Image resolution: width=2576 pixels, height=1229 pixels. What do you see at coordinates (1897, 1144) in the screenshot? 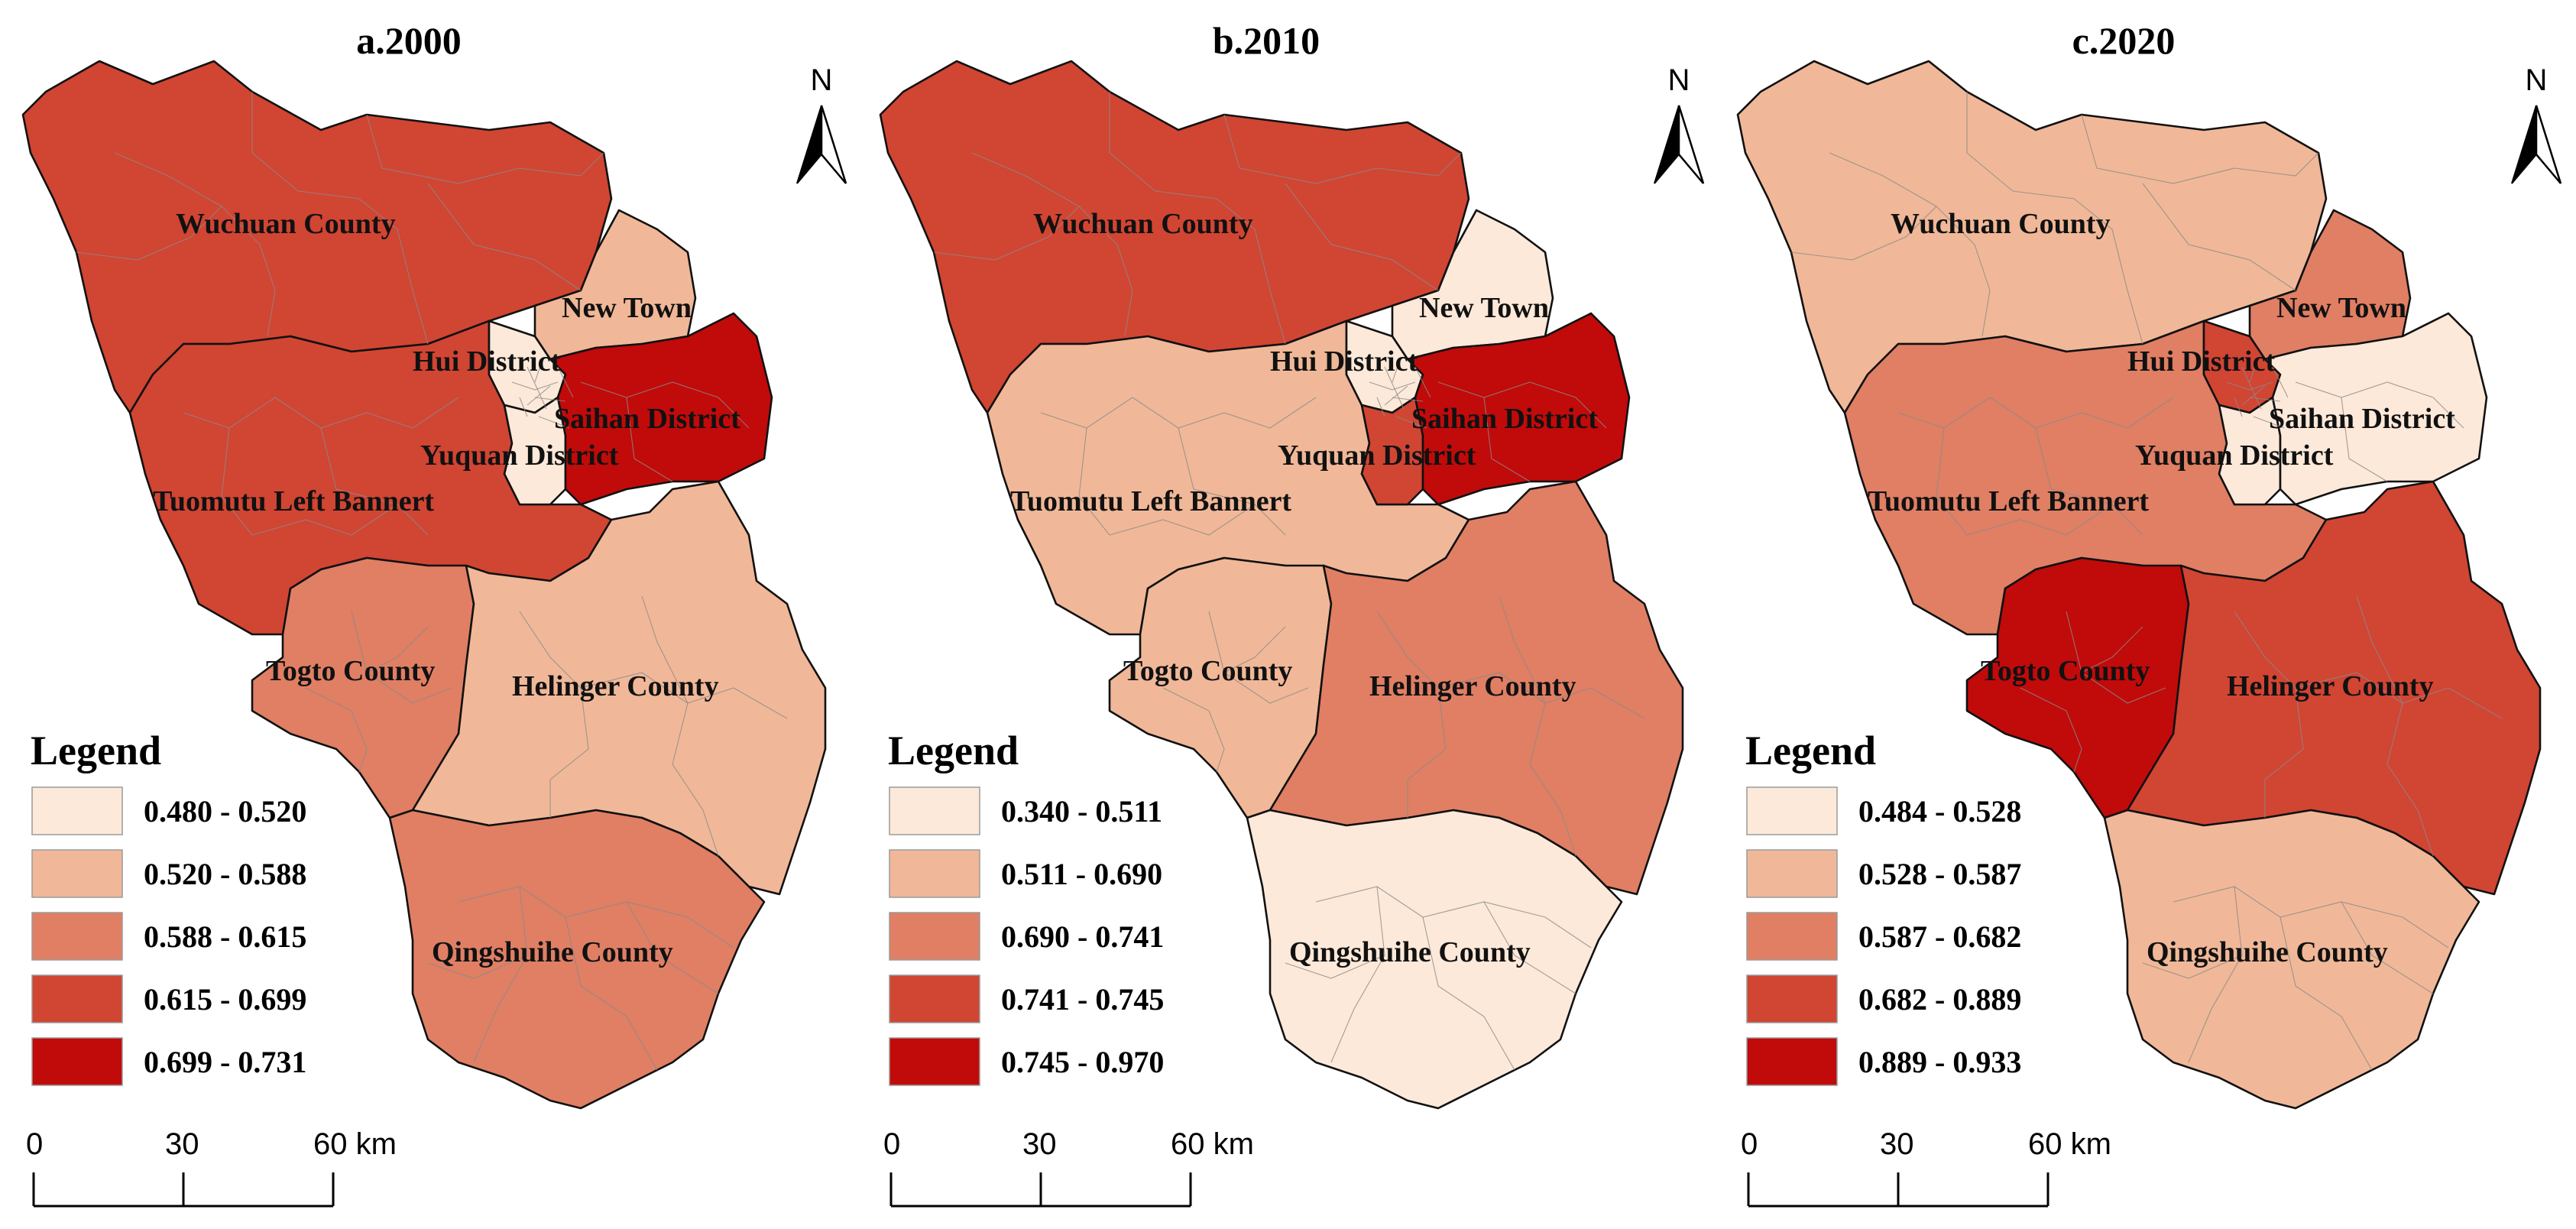
I see `scale-label: 30` at bounding box center [1897, 1144].